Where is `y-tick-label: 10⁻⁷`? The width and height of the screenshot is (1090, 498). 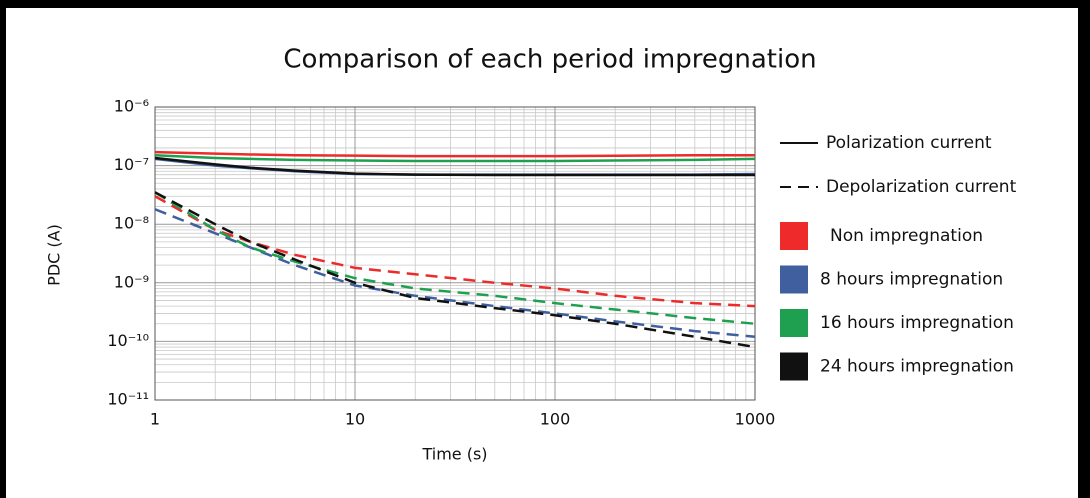 y-tick-label: 10⁻⁷ is located at coordinates (131, 164).